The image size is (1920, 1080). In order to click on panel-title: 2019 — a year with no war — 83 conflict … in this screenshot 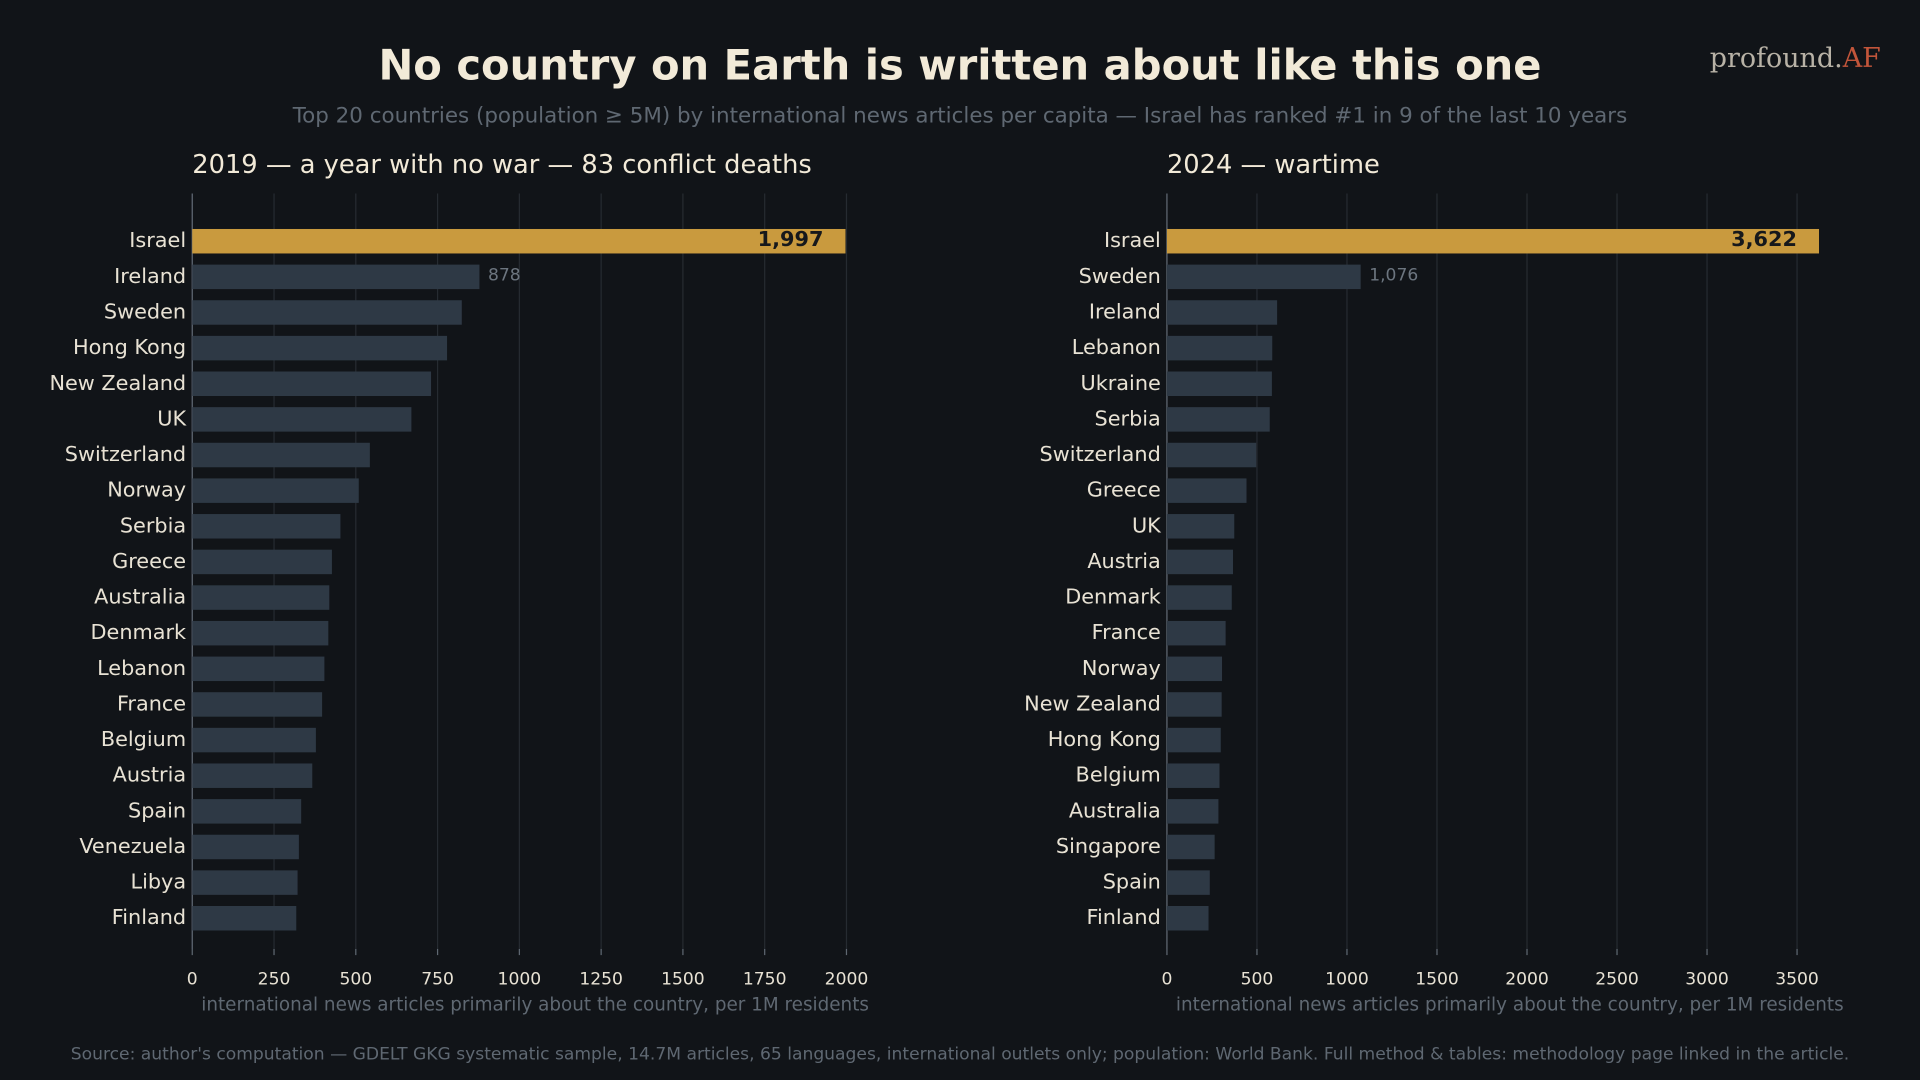, I will do `click(502, 165)`.